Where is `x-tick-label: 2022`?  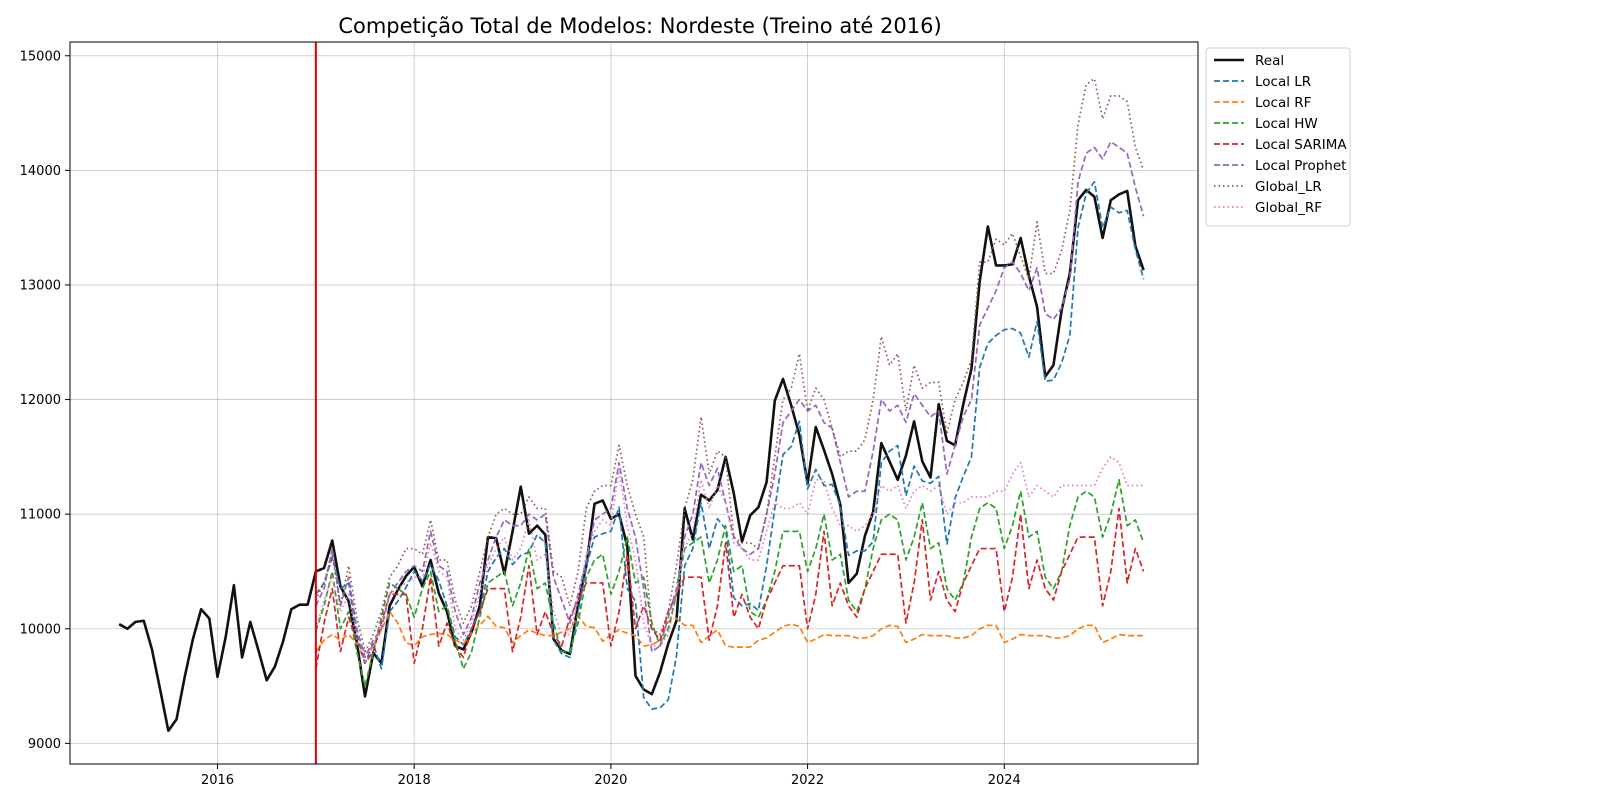 x-tick-label: 2022 is located at coordinates (807, 780).